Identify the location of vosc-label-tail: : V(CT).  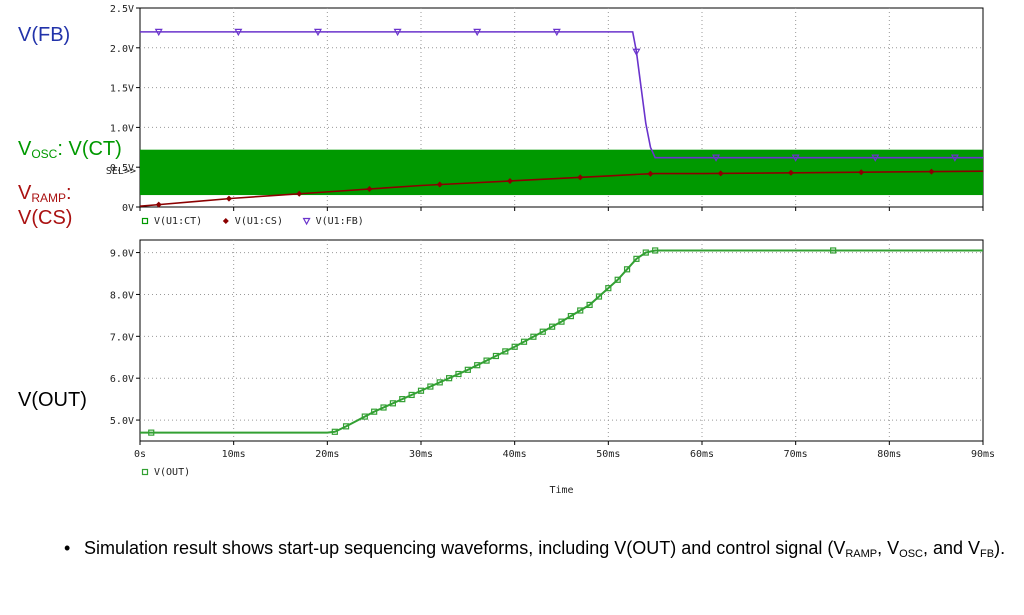
(89, 149).